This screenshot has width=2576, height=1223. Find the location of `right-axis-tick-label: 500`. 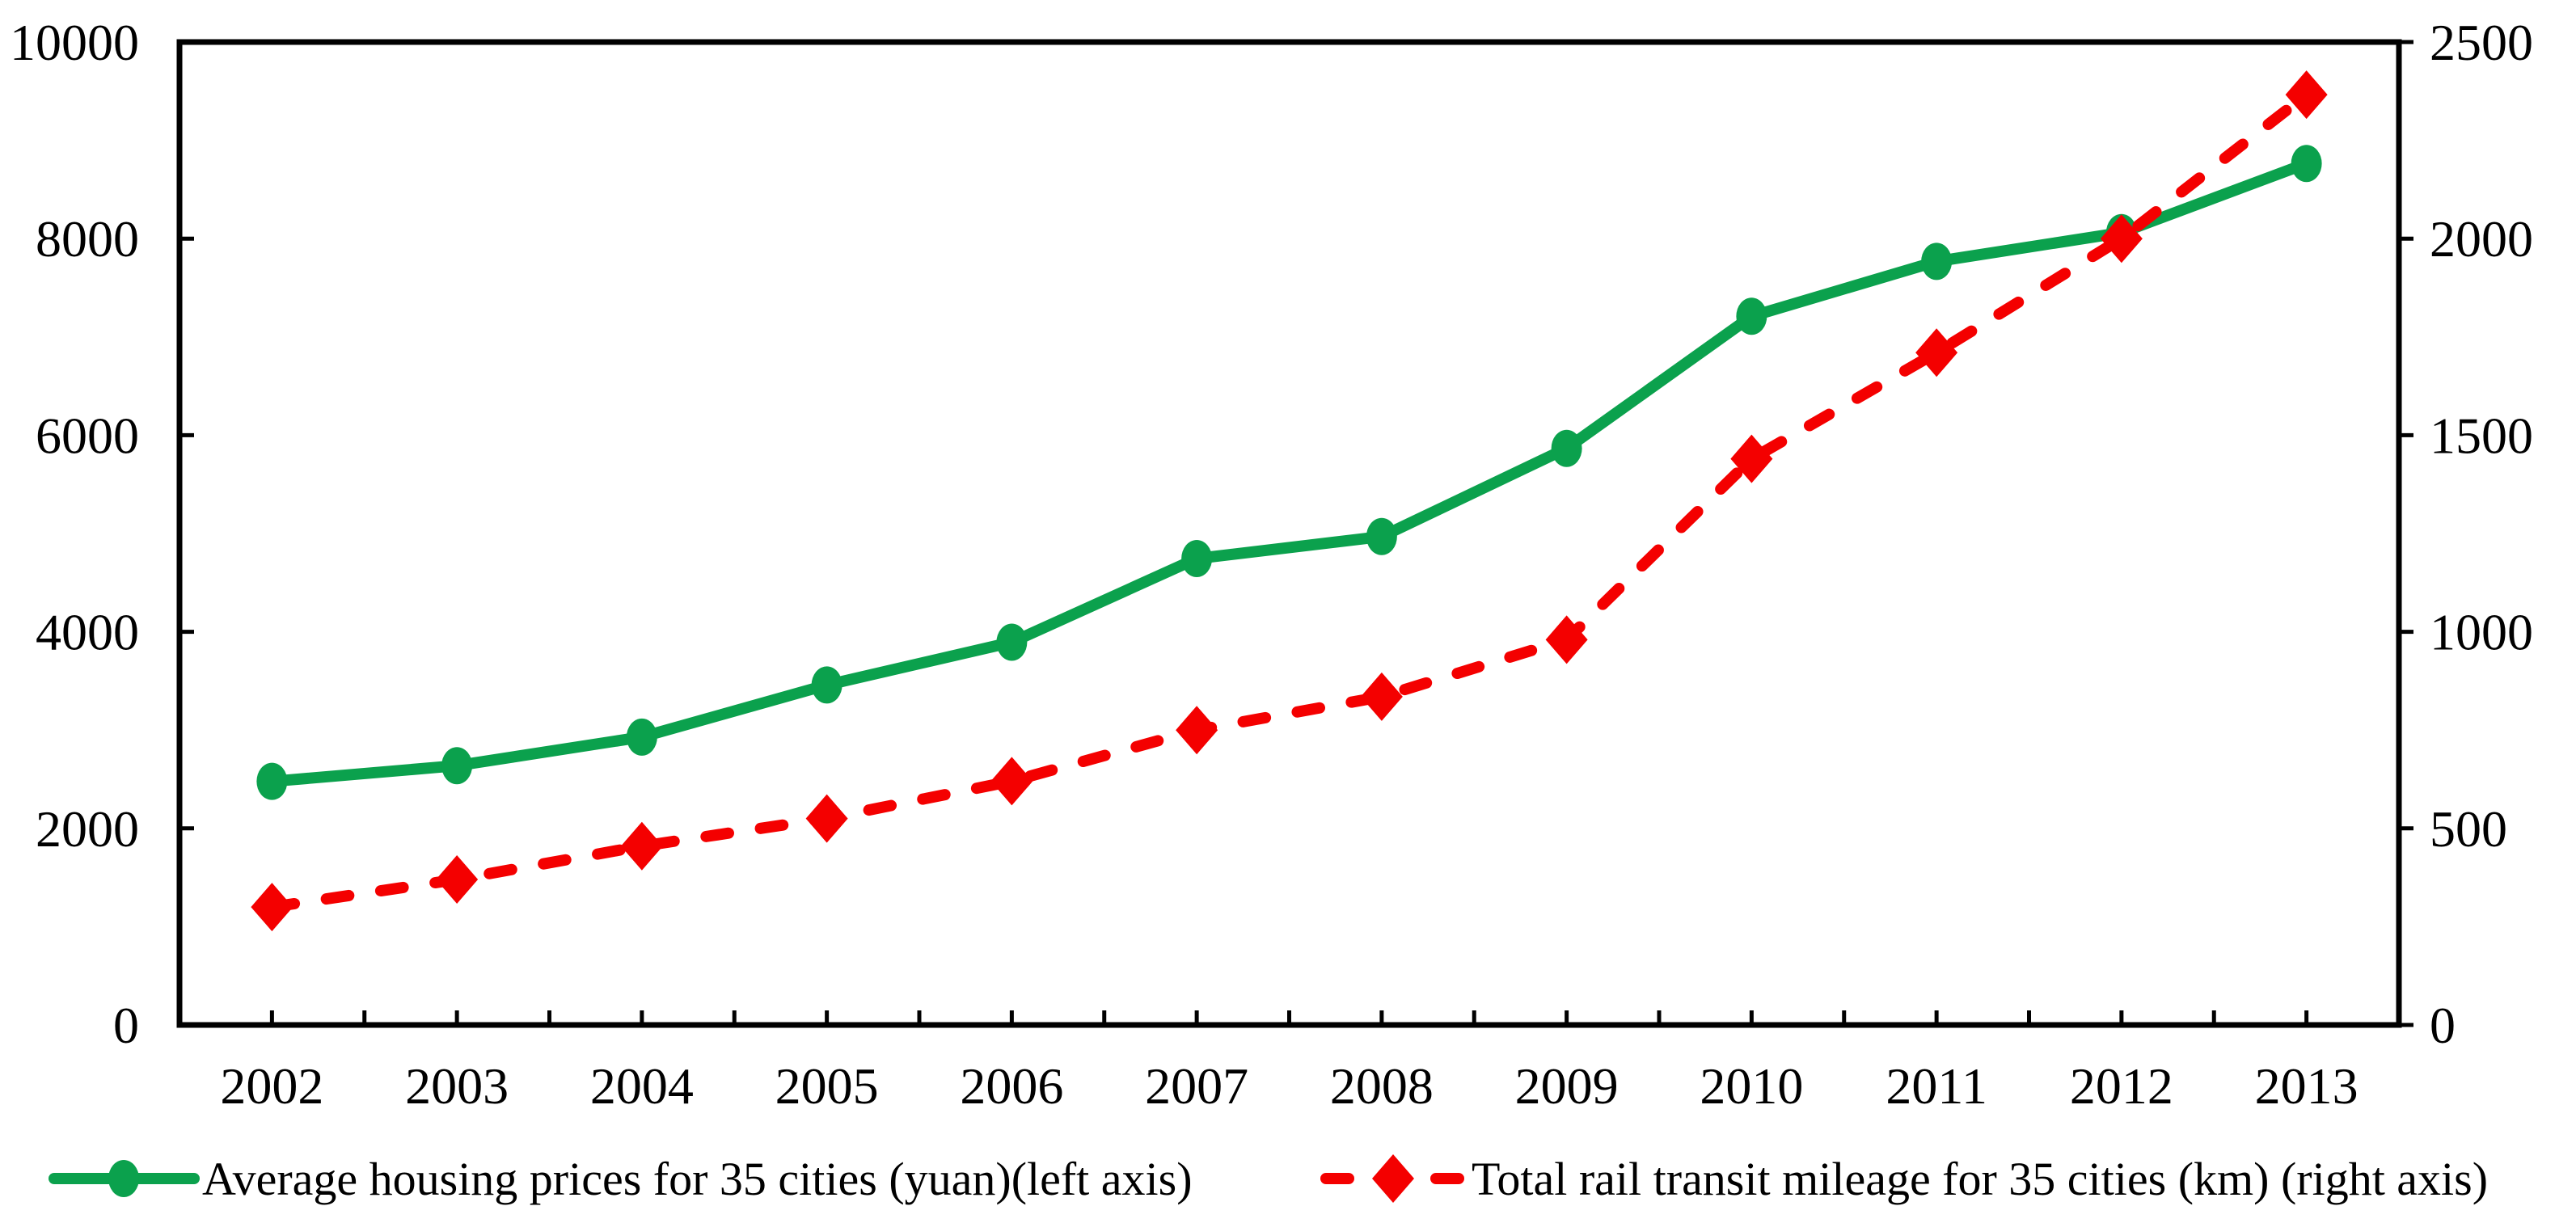

right-axis-tick-label: 500 is located at coordinates (2468, 829).